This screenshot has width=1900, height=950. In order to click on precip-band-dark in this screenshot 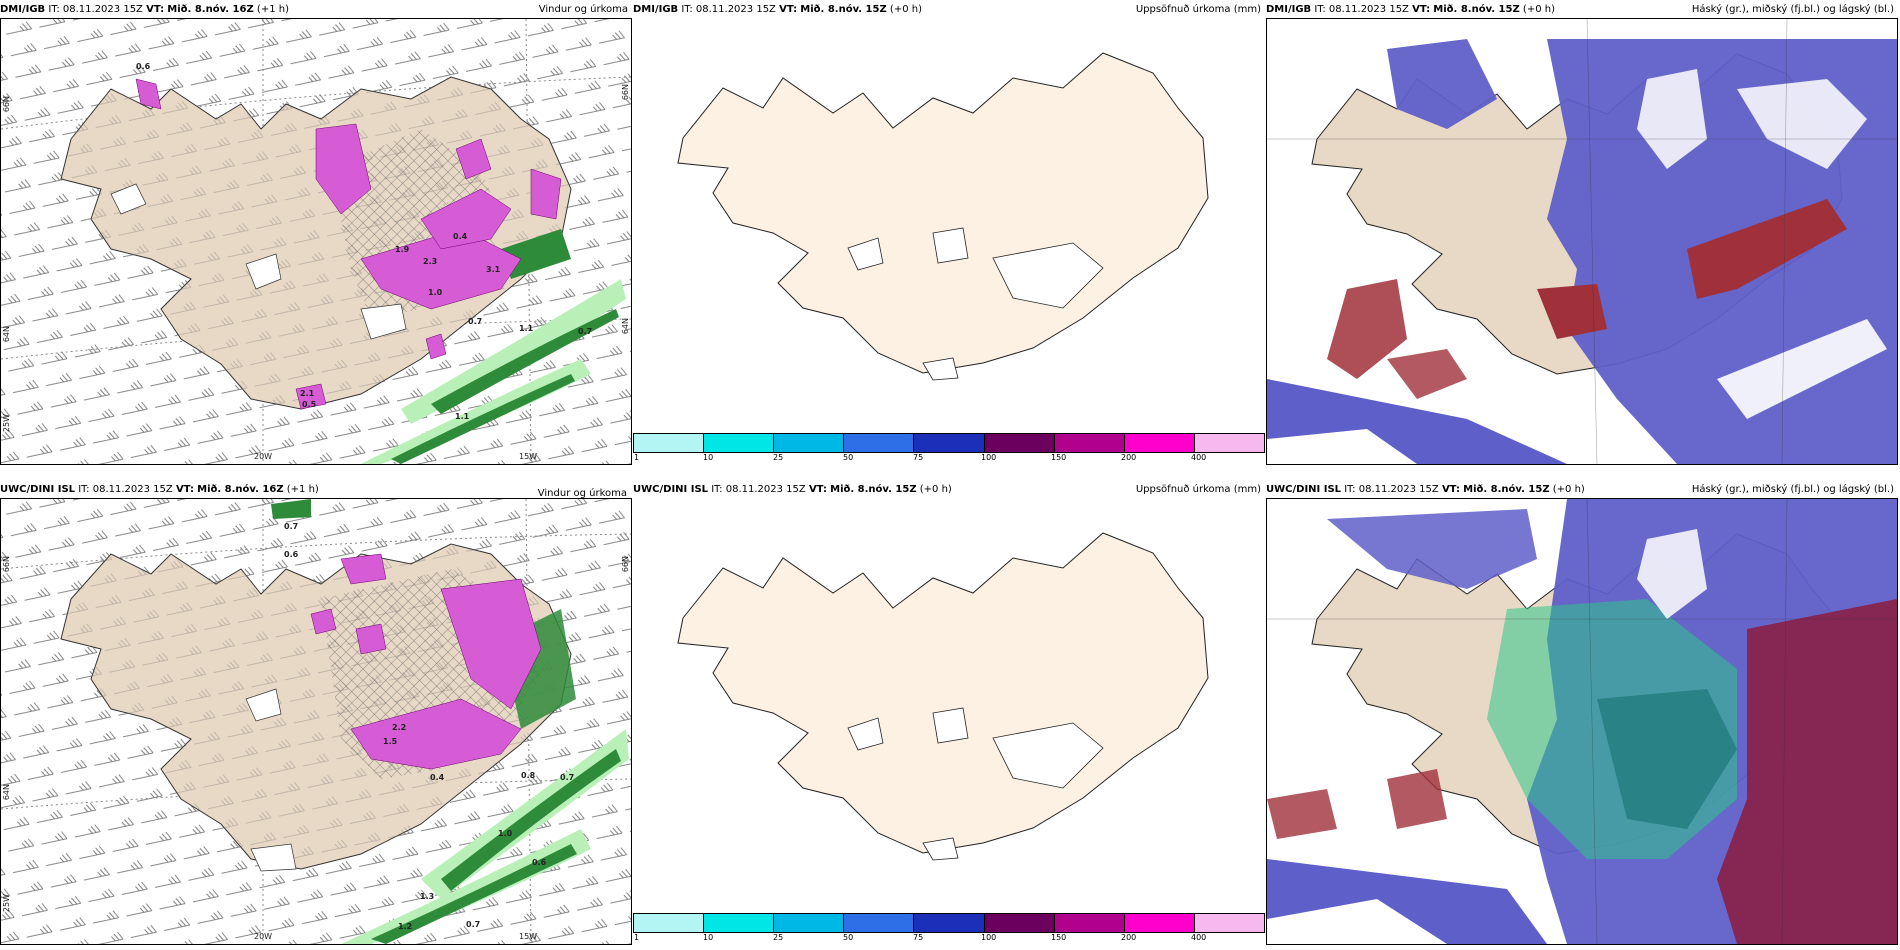, I will do `click(525, 361)`.